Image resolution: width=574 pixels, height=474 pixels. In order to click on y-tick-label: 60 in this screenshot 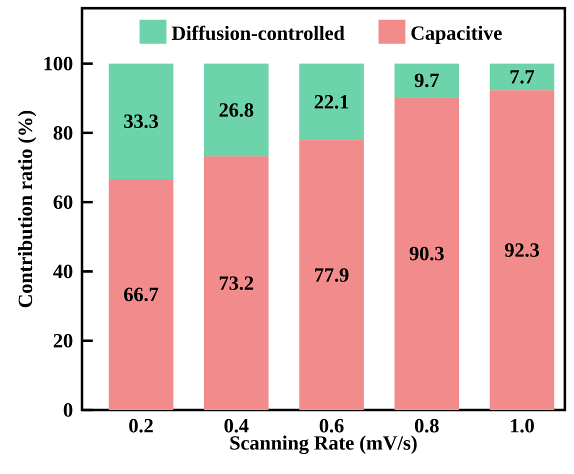, I will do `click(63, 202)`.